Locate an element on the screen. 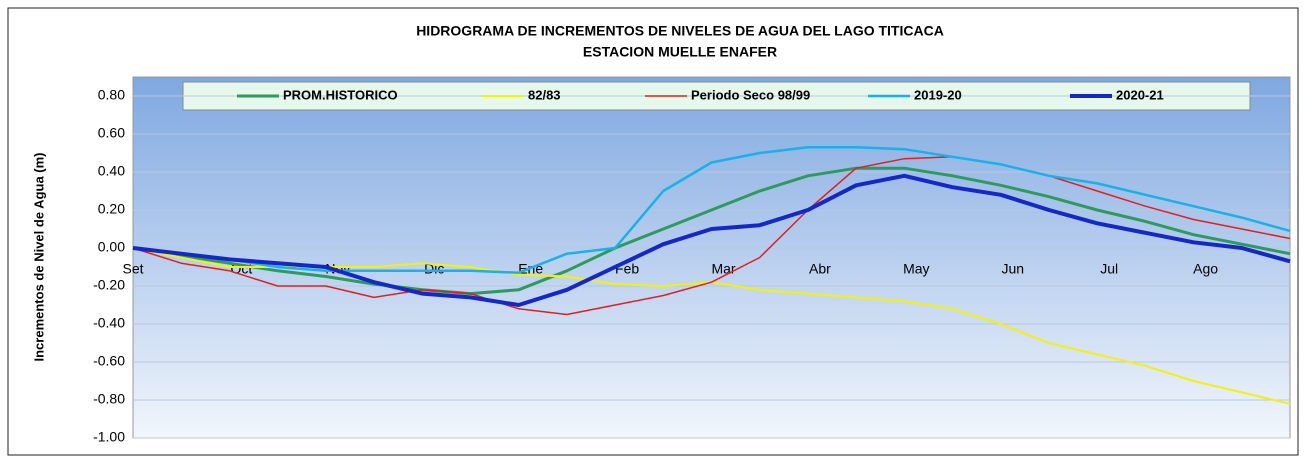 The image size is (1306, 466). legend-label: Periodo Seco 98/99 is located at coordinates (750, 94).